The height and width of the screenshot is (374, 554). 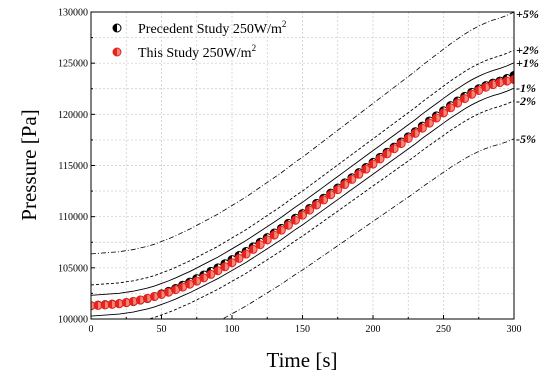 What do you see at coordinates (443, 329) in the screenshot?
I see `x-tick-label: 250` at bounding box center [443, 329].